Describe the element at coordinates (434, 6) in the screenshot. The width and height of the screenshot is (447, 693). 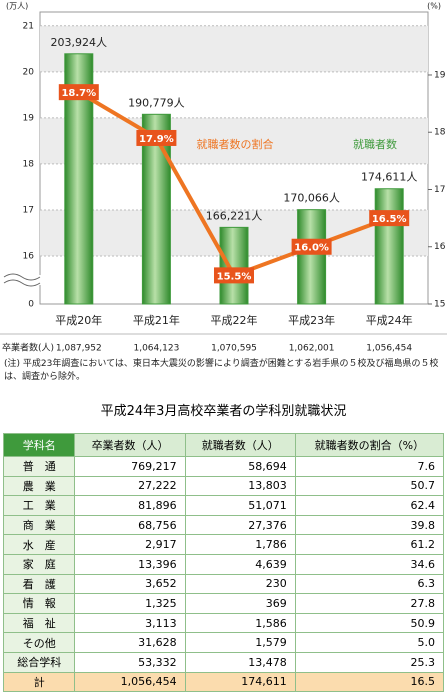
I see `y2-axis-label: (%)` at that location.